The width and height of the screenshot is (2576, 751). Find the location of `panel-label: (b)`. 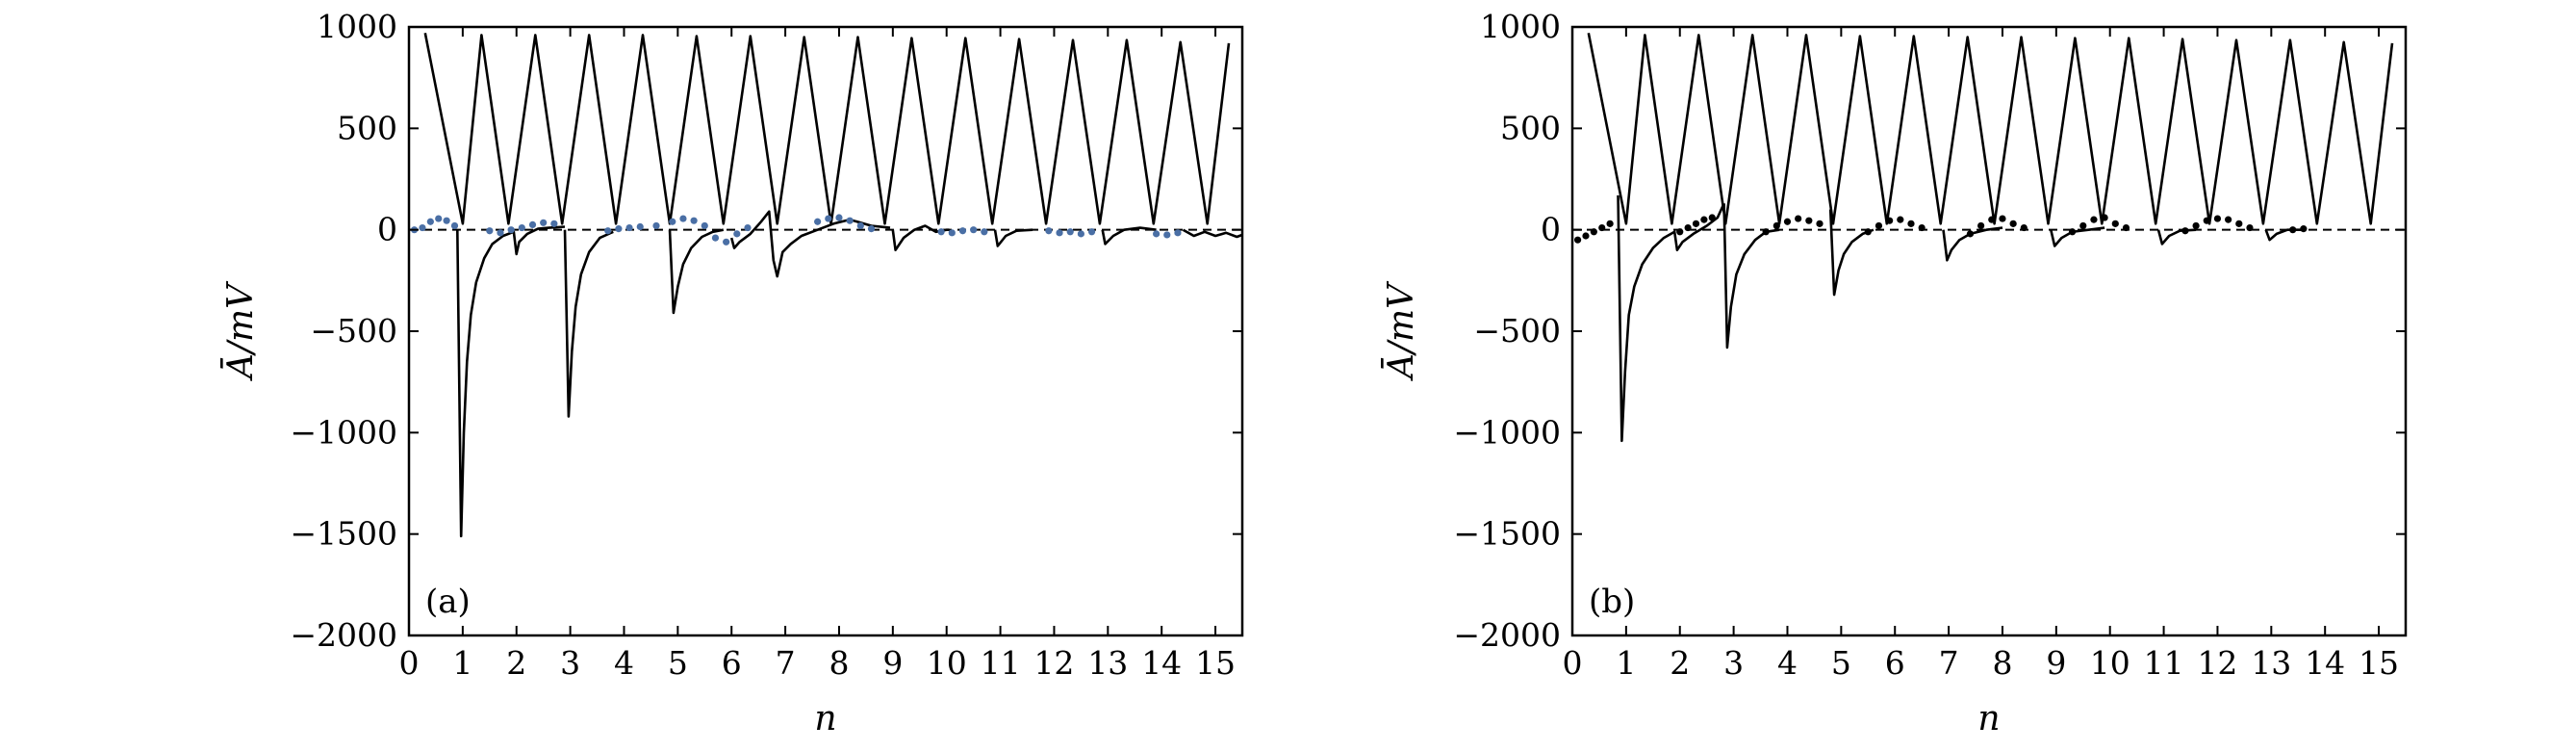

panel-label: (b) is located at coordinates (1612, 602).